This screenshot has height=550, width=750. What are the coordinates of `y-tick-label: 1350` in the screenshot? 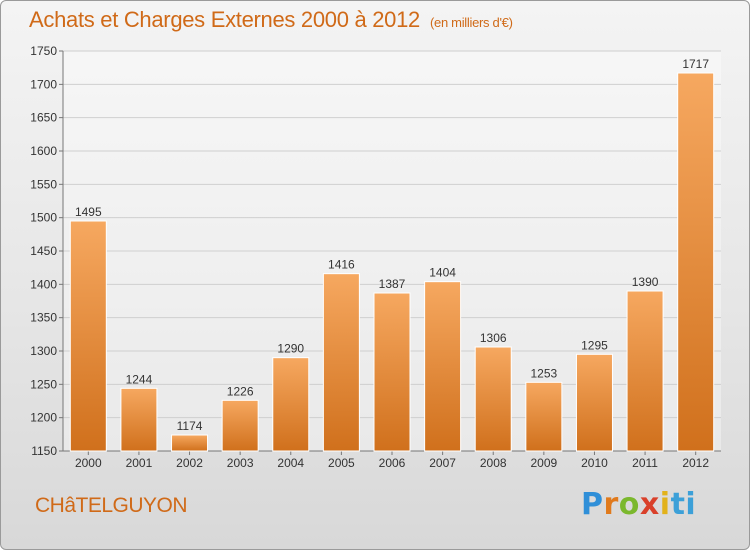 It's located at (43, 318).